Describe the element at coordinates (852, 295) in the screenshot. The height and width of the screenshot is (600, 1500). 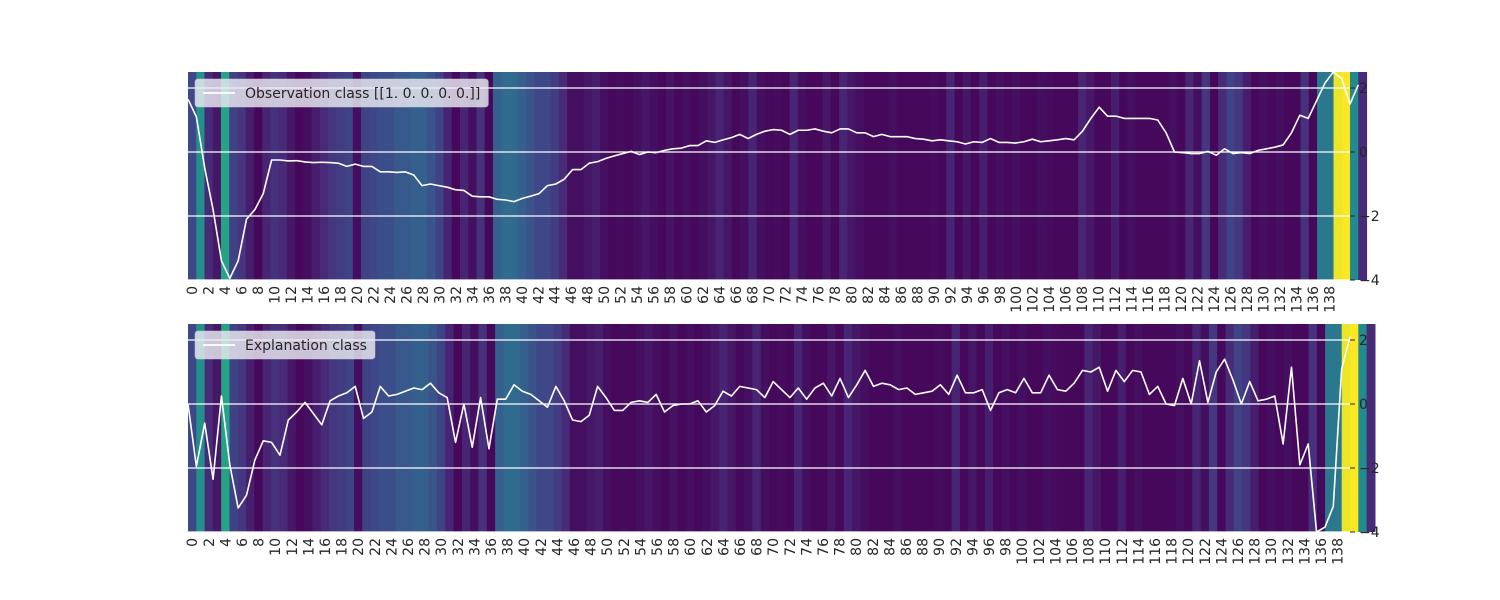
I see `x-tick-label: 80` at that location.